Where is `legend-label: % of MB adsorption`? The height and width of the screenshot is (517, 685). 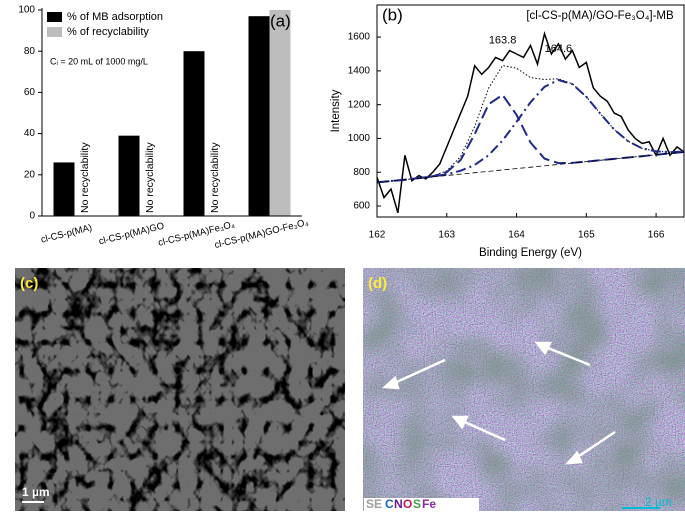 legend-label: % of MB adsorption is located at coordinates (115, 17).